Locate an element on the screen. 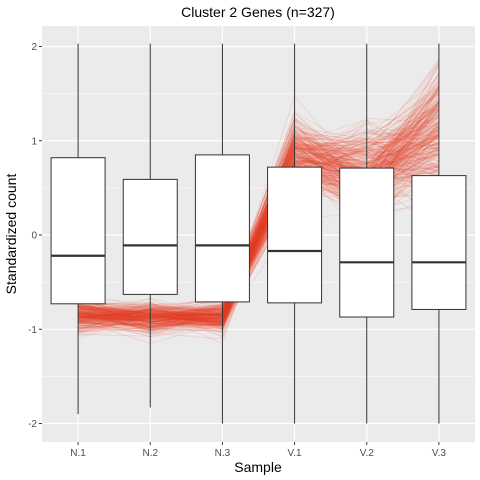 The height and width of the screenshot is (480, 480). x-tick-label: V.3 is located at coordinates (439, 453).